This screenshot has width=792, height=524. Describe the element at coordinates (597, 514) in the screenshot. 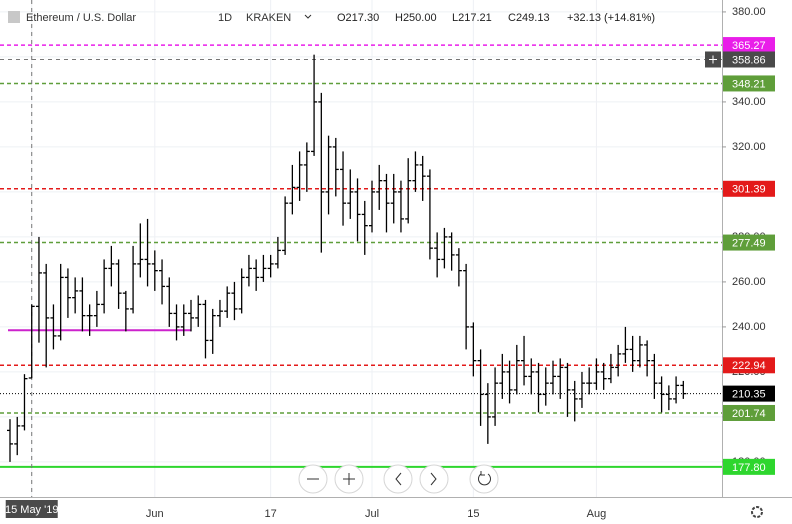

I see `x-tick-label: Aug` at that location.